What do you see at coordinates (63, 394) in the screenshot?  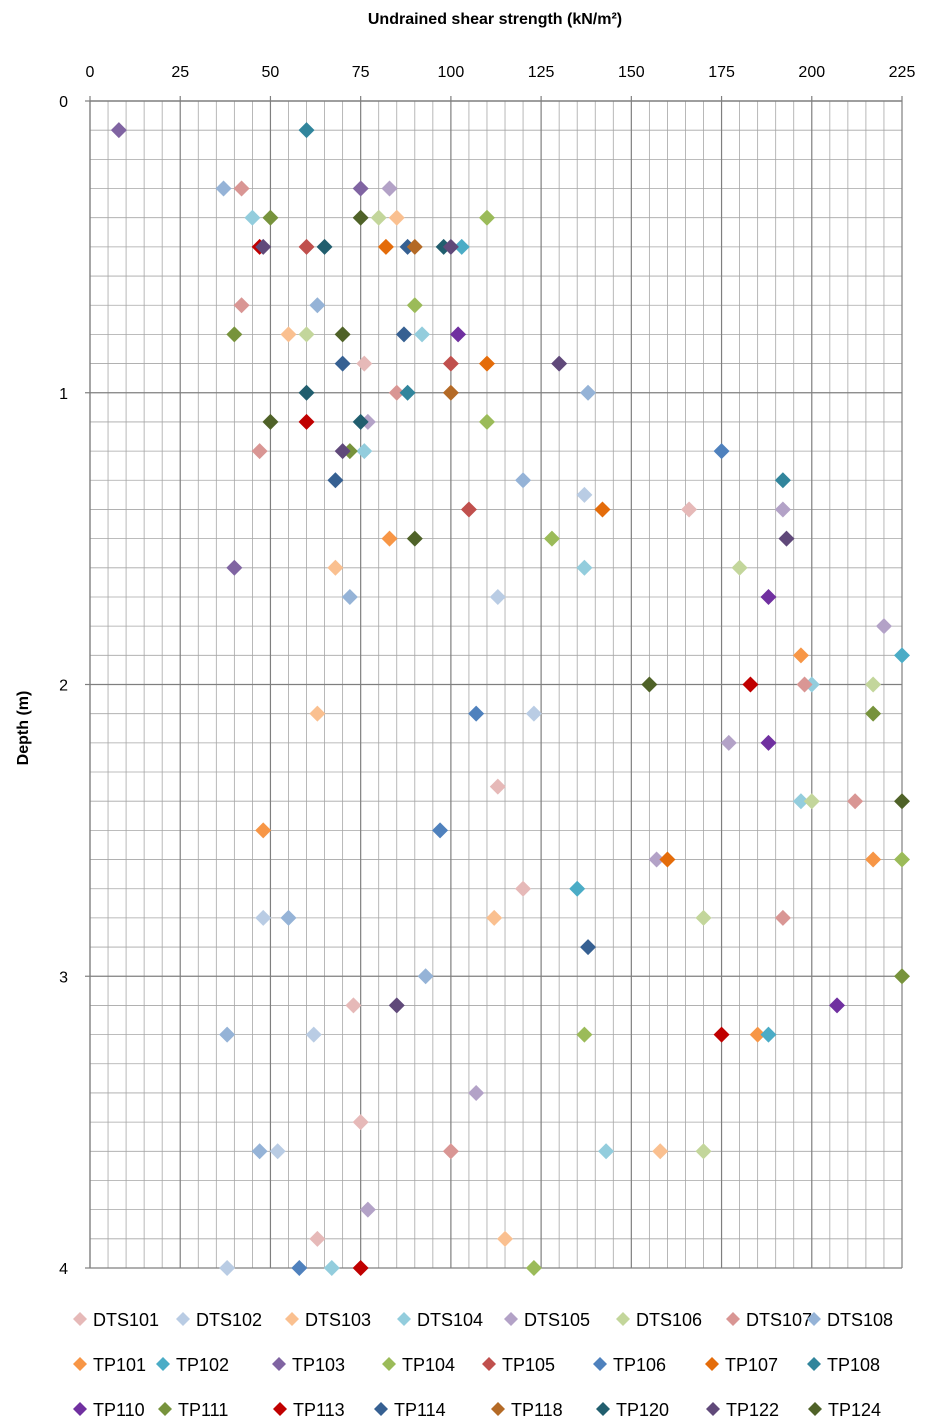 I see `y-tick-label: 1` at bounding box center [63, 394].